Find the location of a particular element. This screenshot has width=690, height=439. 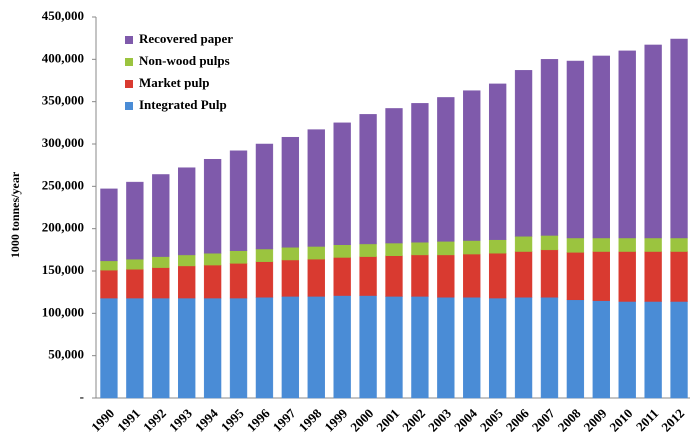

x-tick-label: 1996 is located at coordinates (258, 419).